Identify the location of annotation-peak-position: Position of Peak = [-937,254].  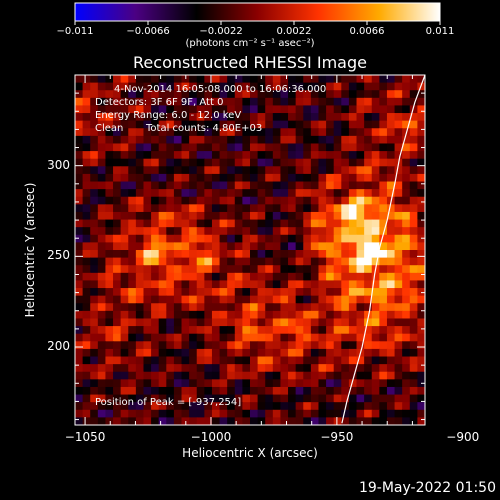
(168, 402).